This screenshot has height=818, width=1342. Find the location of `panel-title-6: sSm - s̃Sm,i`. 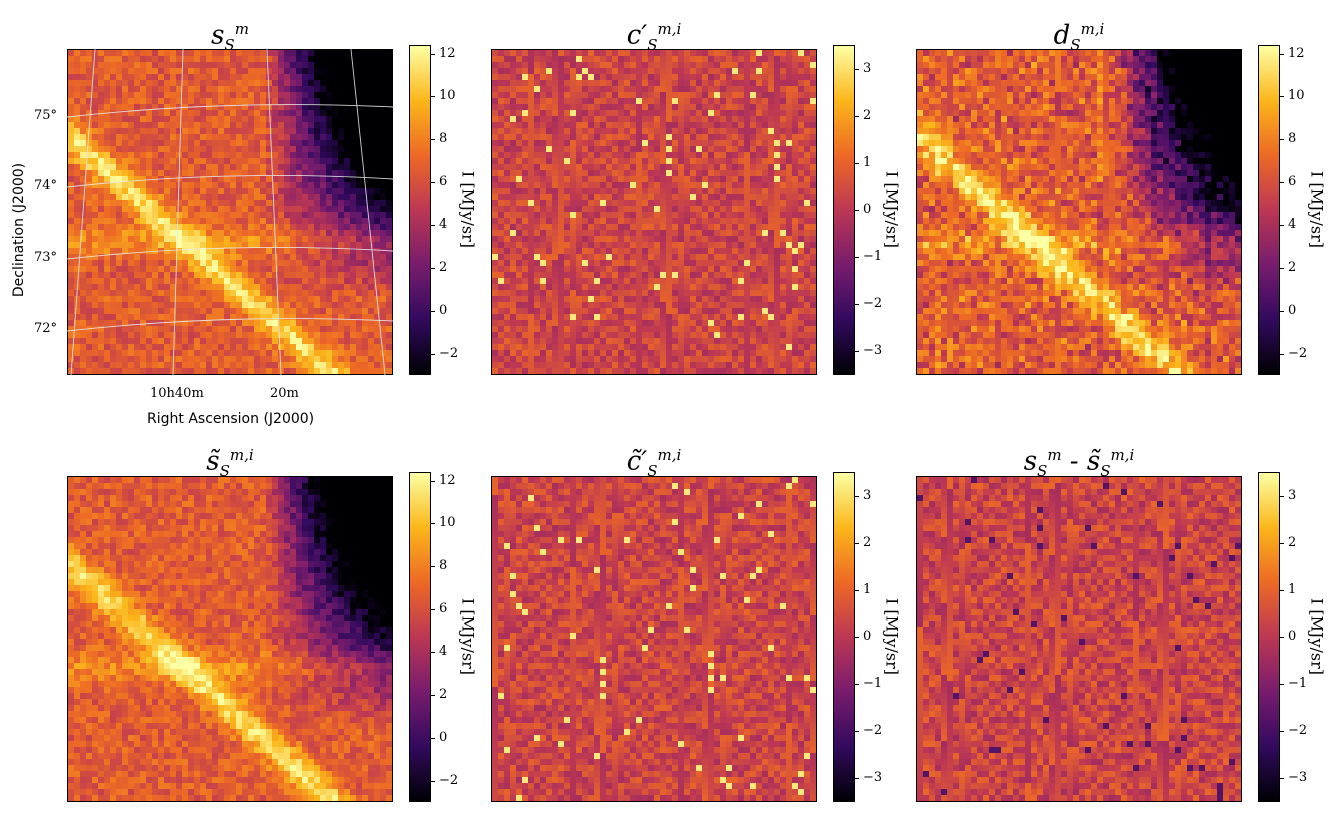

panel-title-6: sSm - s̃Sm,i is located at coordinates (1079, 463).